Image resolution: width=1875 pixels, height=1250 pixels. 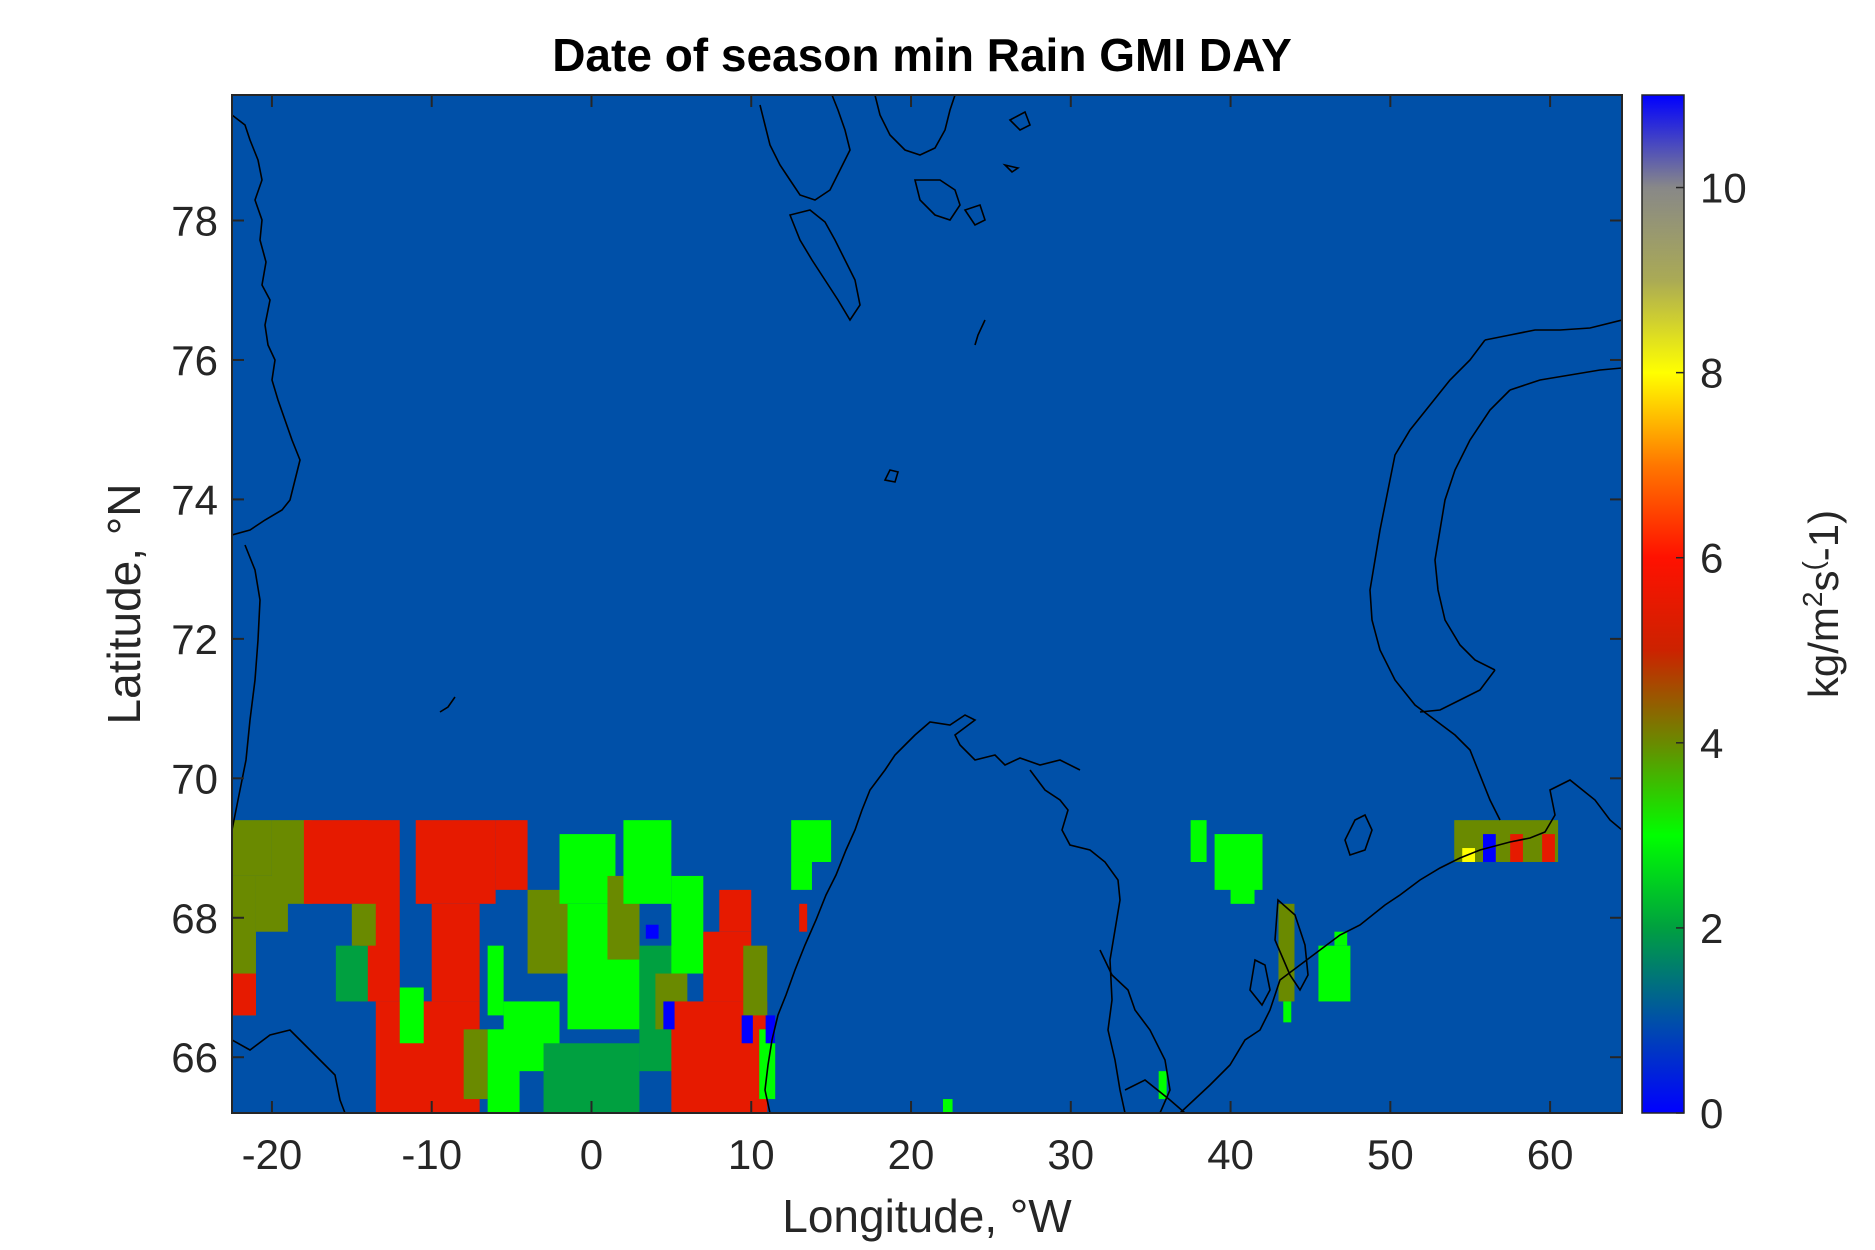 What do you see at coordinates (1230, 1154) in the screenshot?
I see `x-tick-label: 40` at bounding box center [1230, 1154].